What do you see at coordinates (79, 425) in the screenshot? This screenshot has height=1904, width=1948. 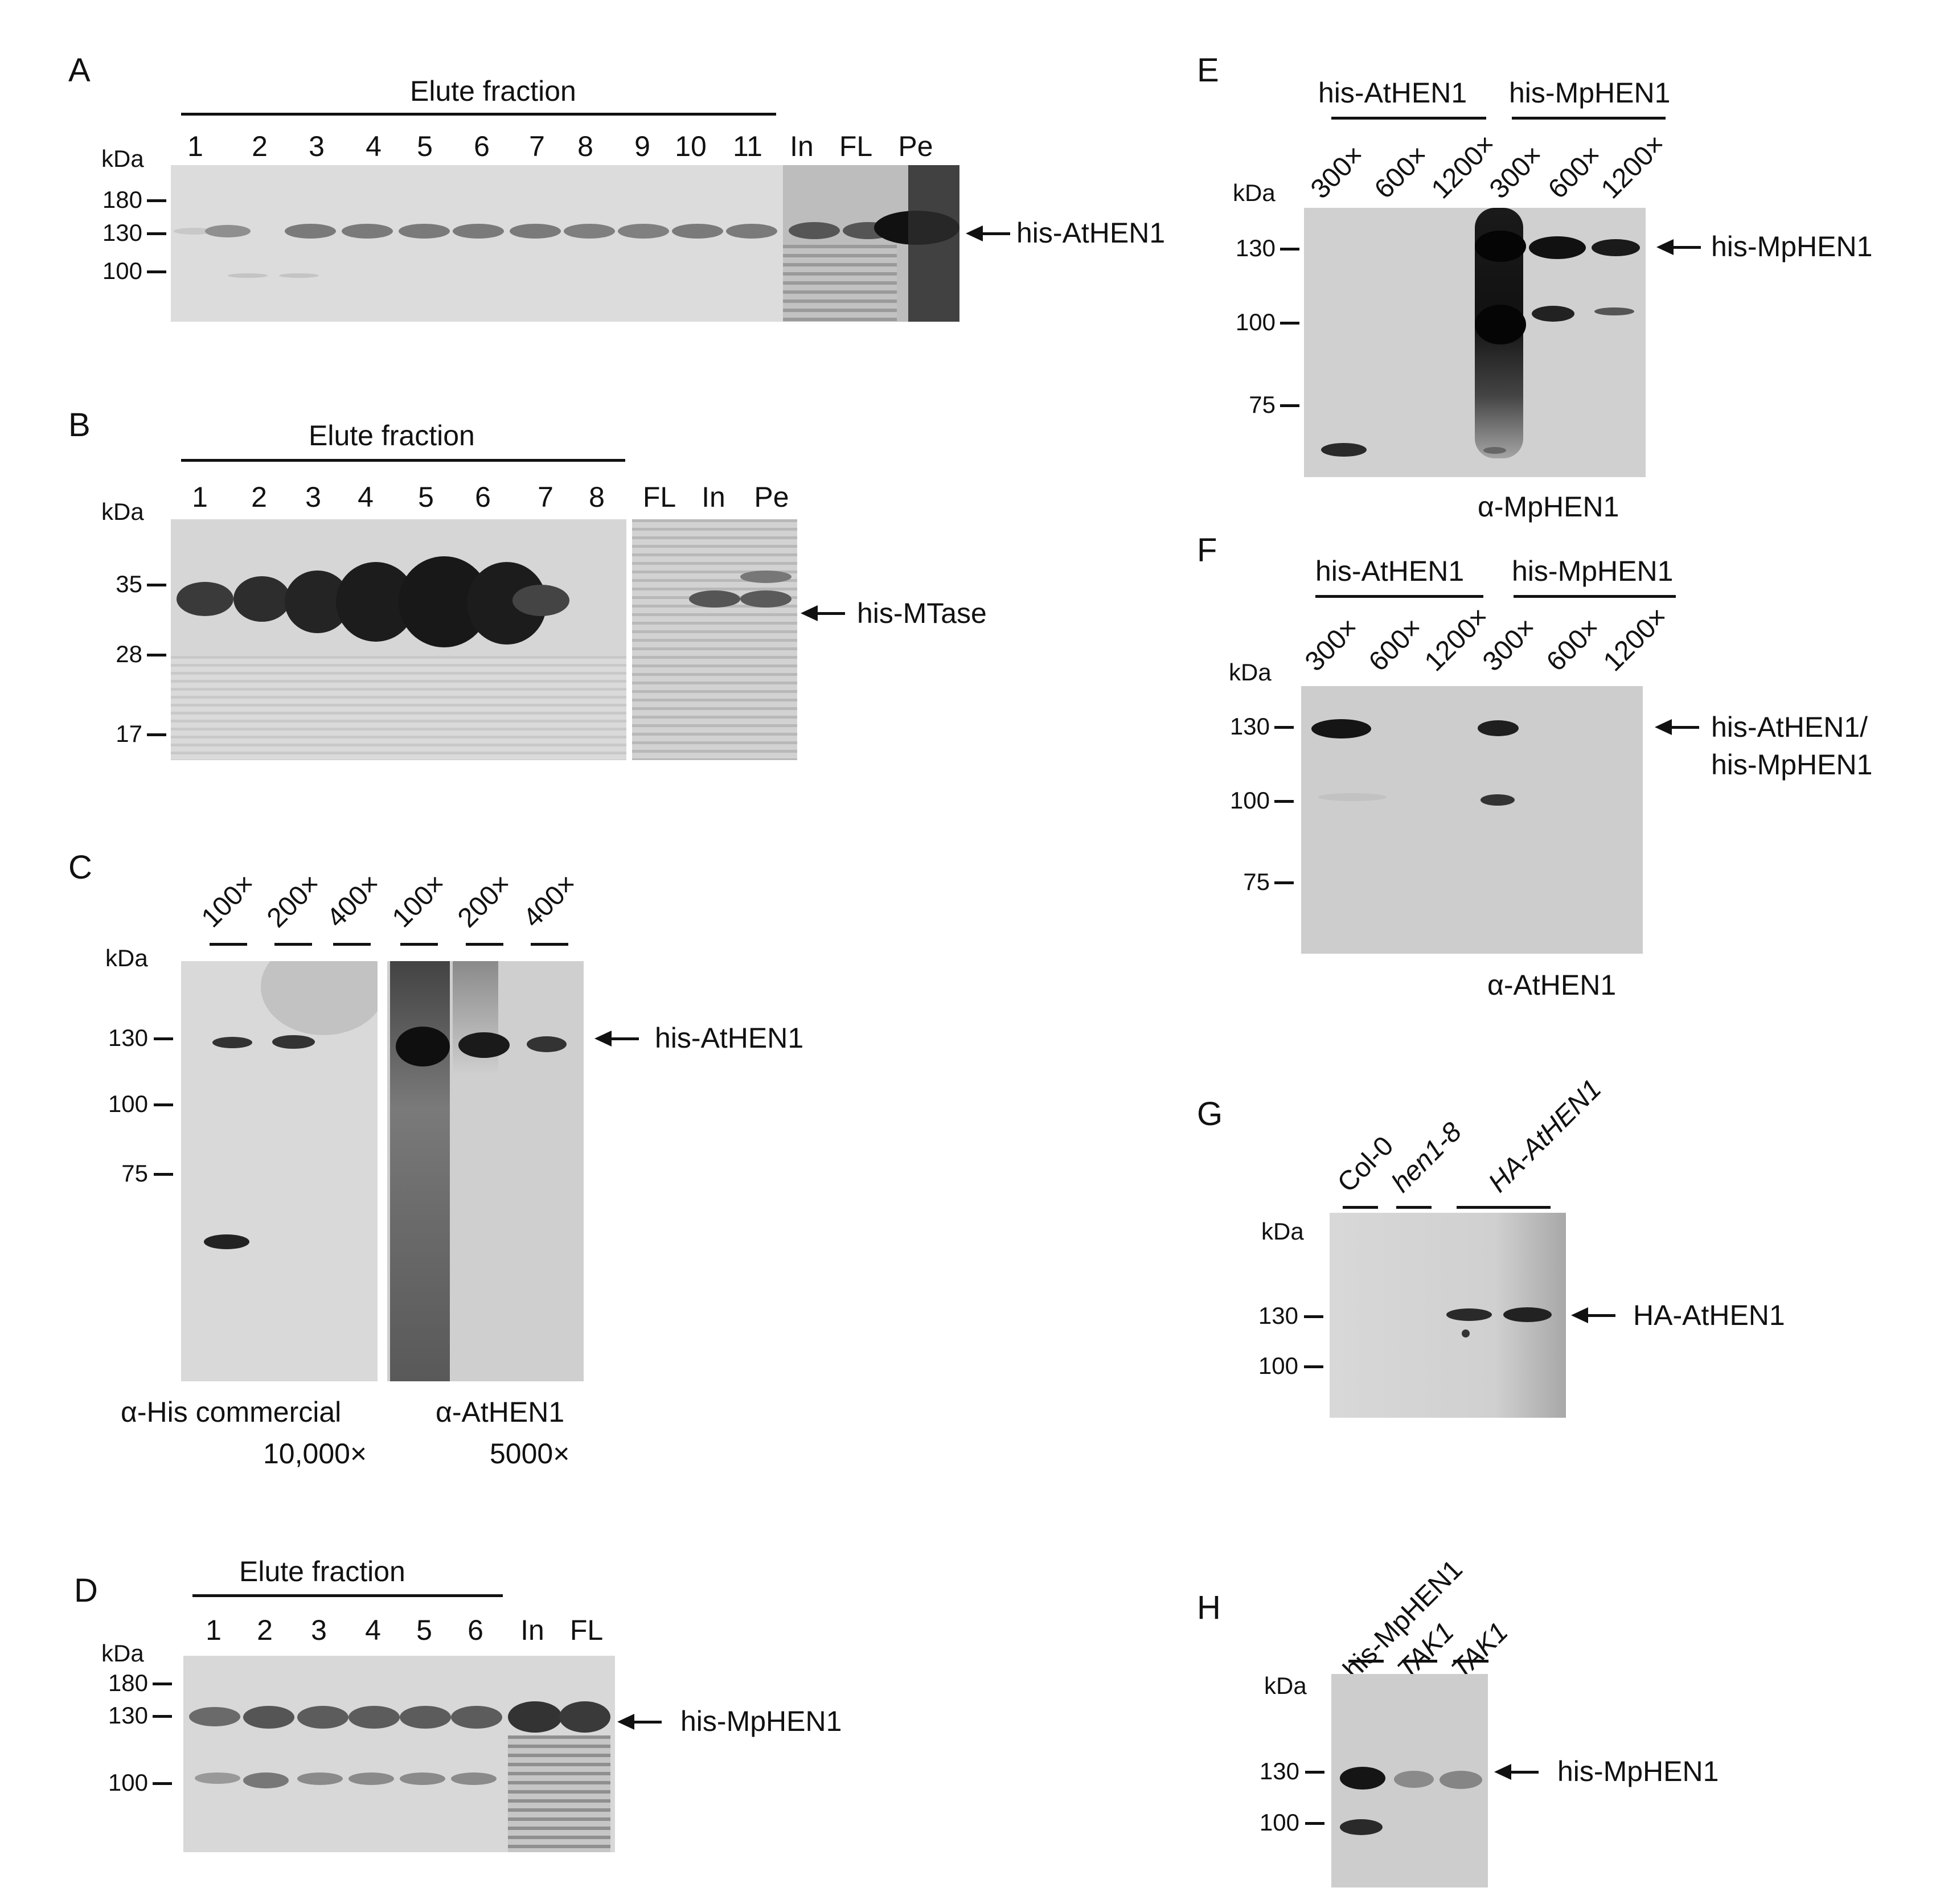 I see `panel-label: B` at bounding box center [79, 425].